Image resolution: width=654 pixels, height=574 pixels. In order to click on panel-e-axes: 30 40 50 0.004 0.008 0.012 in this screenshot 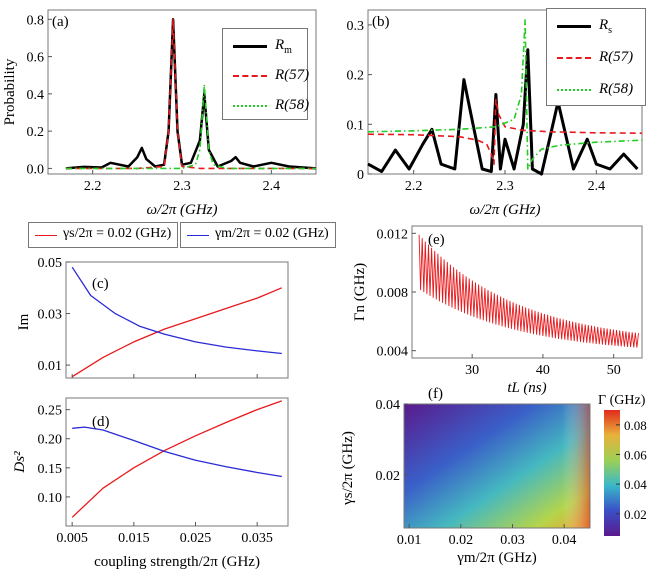, I will do `click(499, 302)`.